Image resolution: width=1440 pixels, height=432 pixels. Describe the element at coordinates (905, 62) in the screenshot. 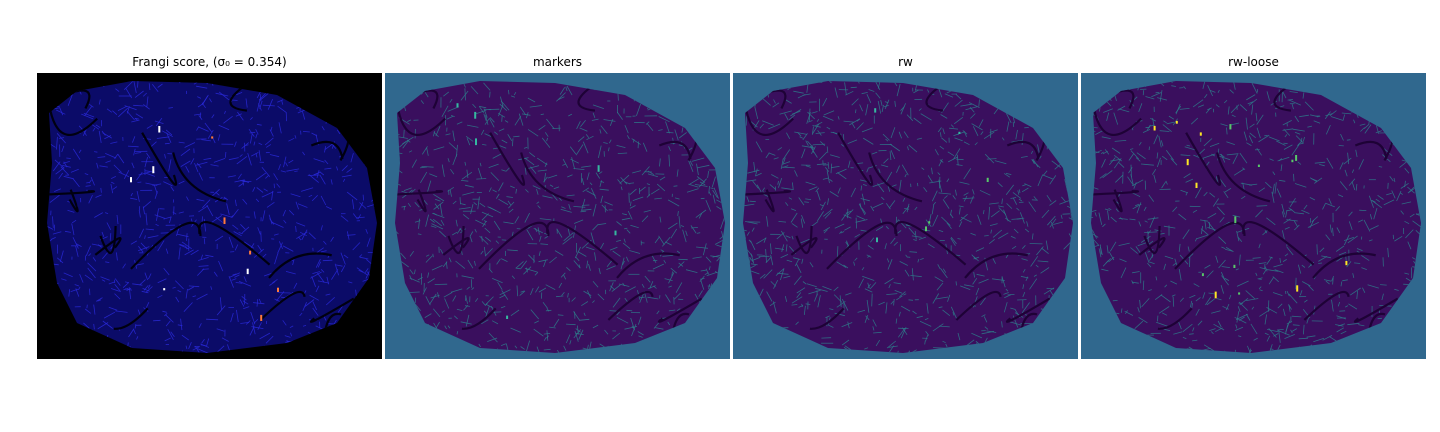

I see `panel-title-rw: rw` at that location.